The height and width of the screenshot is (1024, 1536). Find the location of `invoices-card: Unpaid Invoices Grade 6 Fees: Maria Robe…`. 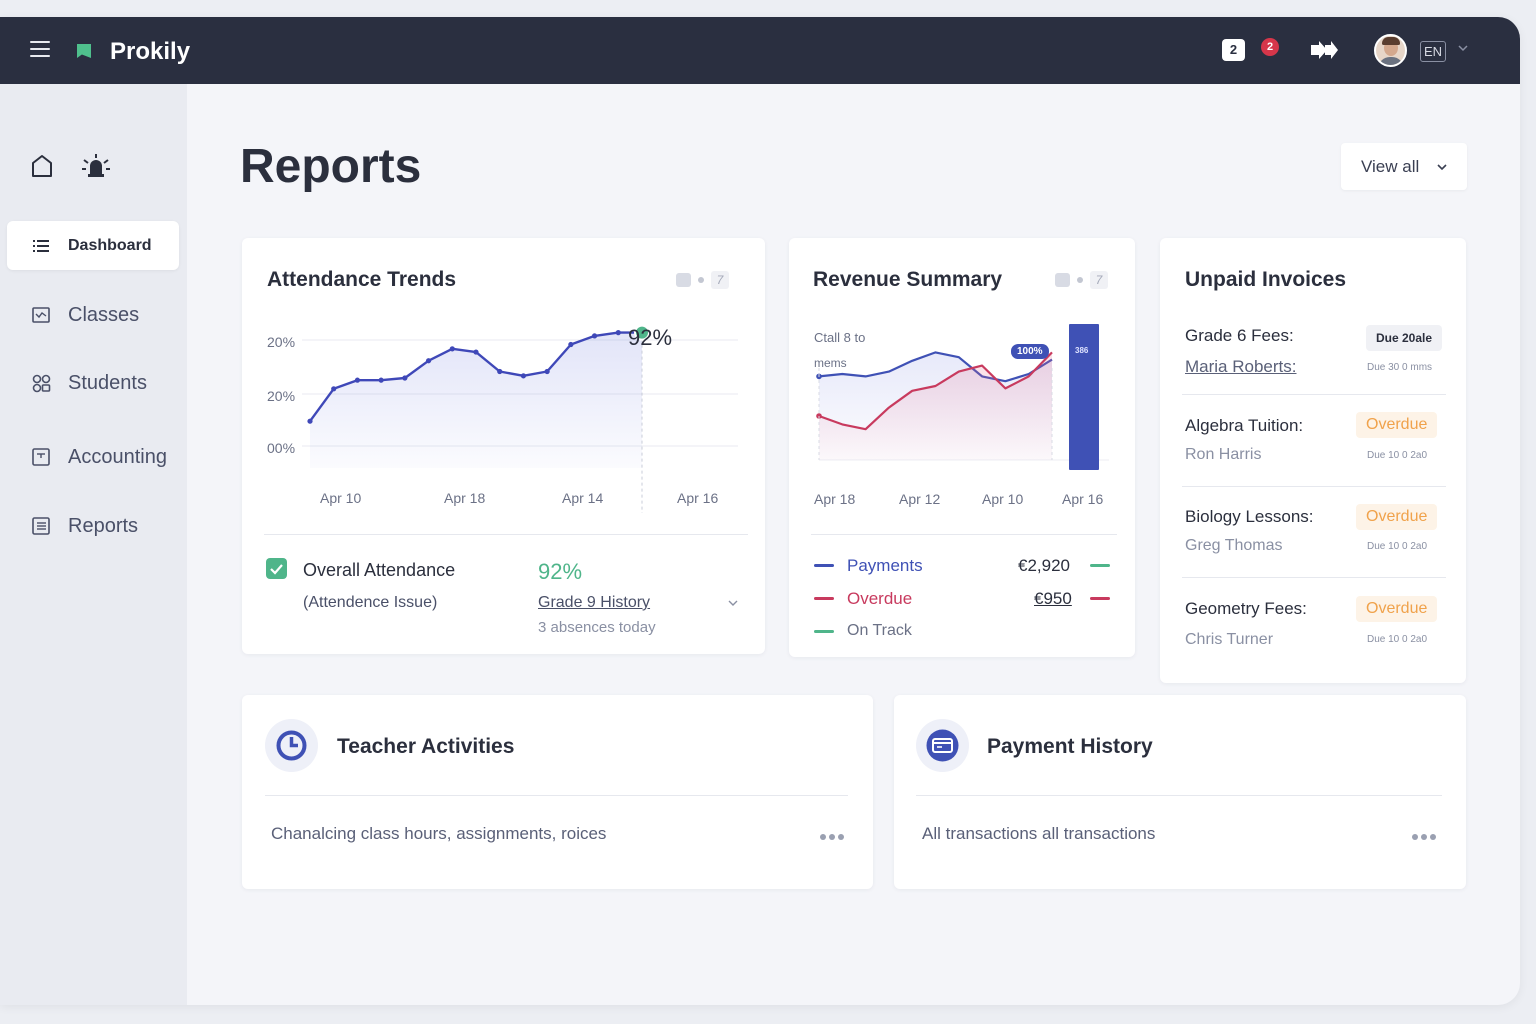

invoices-card: Unpaid Invoices Grade 6 Fees: Maria Robe… is located at coordinates (1313, 460).